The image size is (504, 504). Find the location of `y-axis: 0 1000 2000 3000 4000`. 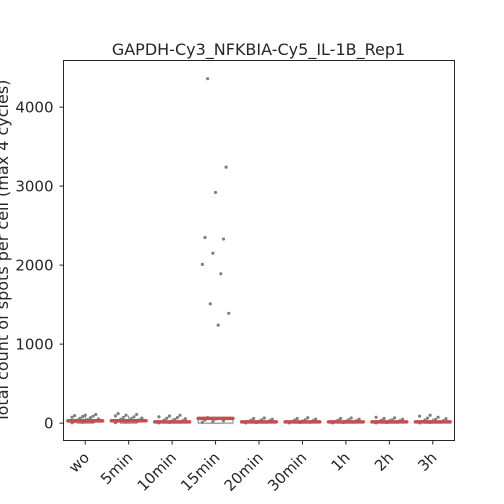

y-axis: 0 1000 2000 3000 4000 is located at coordinates (39, 266).